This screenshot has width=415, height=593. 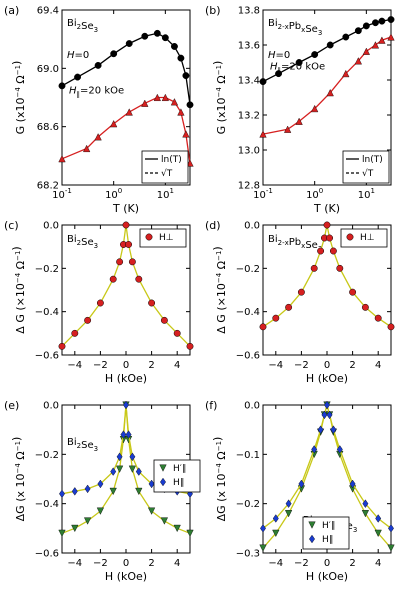 What do you see at coordinates (249, 186) in the screenshot?
I see `y-tick-label: 12.8` at bounding box center [249, 186].